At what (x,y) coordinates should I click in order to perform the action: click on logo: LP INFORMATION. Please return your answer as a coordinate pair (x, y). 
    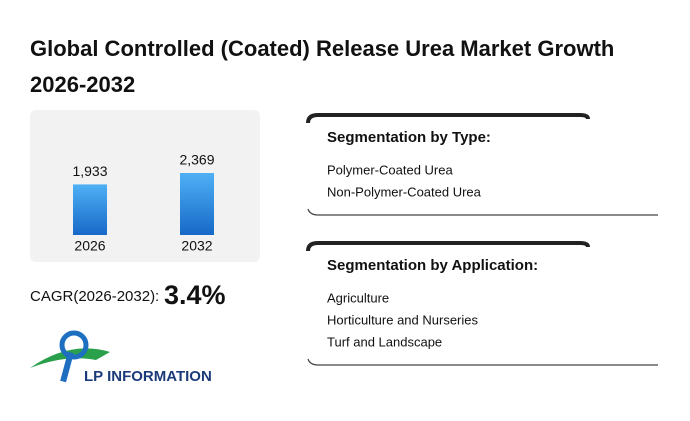
    Looking at the image, I should click on (121, 357).